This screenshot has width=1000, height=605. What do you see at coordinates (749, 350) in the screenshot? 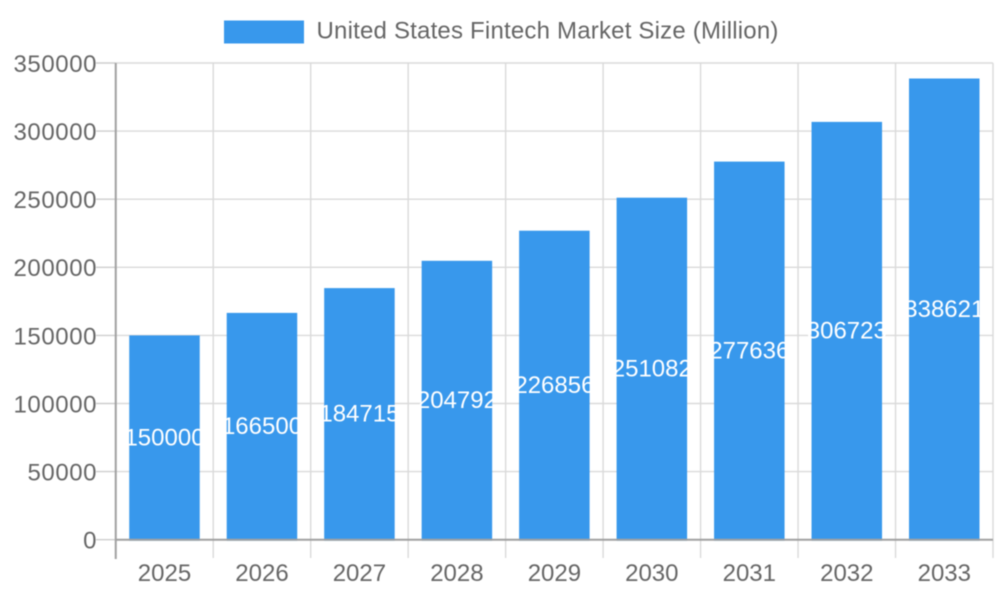
I see `svg-text: 277636` at bounding box center [749, 350].